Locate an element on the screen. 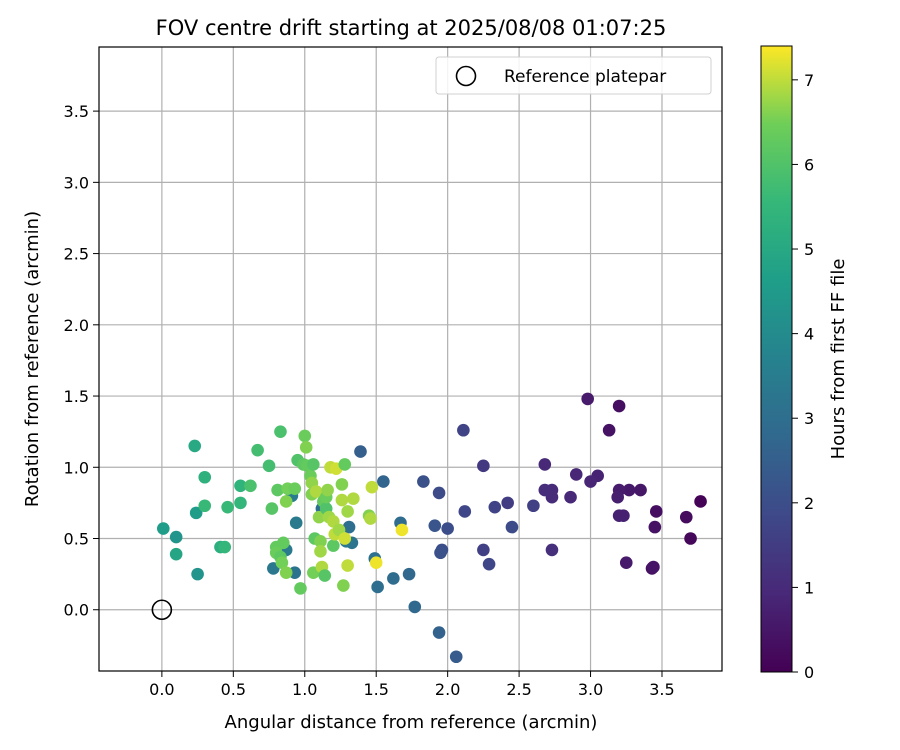 The width and height of the screenshot is (900, 750). x-tick-label: 2.0 is located at coordinates (447, 689).